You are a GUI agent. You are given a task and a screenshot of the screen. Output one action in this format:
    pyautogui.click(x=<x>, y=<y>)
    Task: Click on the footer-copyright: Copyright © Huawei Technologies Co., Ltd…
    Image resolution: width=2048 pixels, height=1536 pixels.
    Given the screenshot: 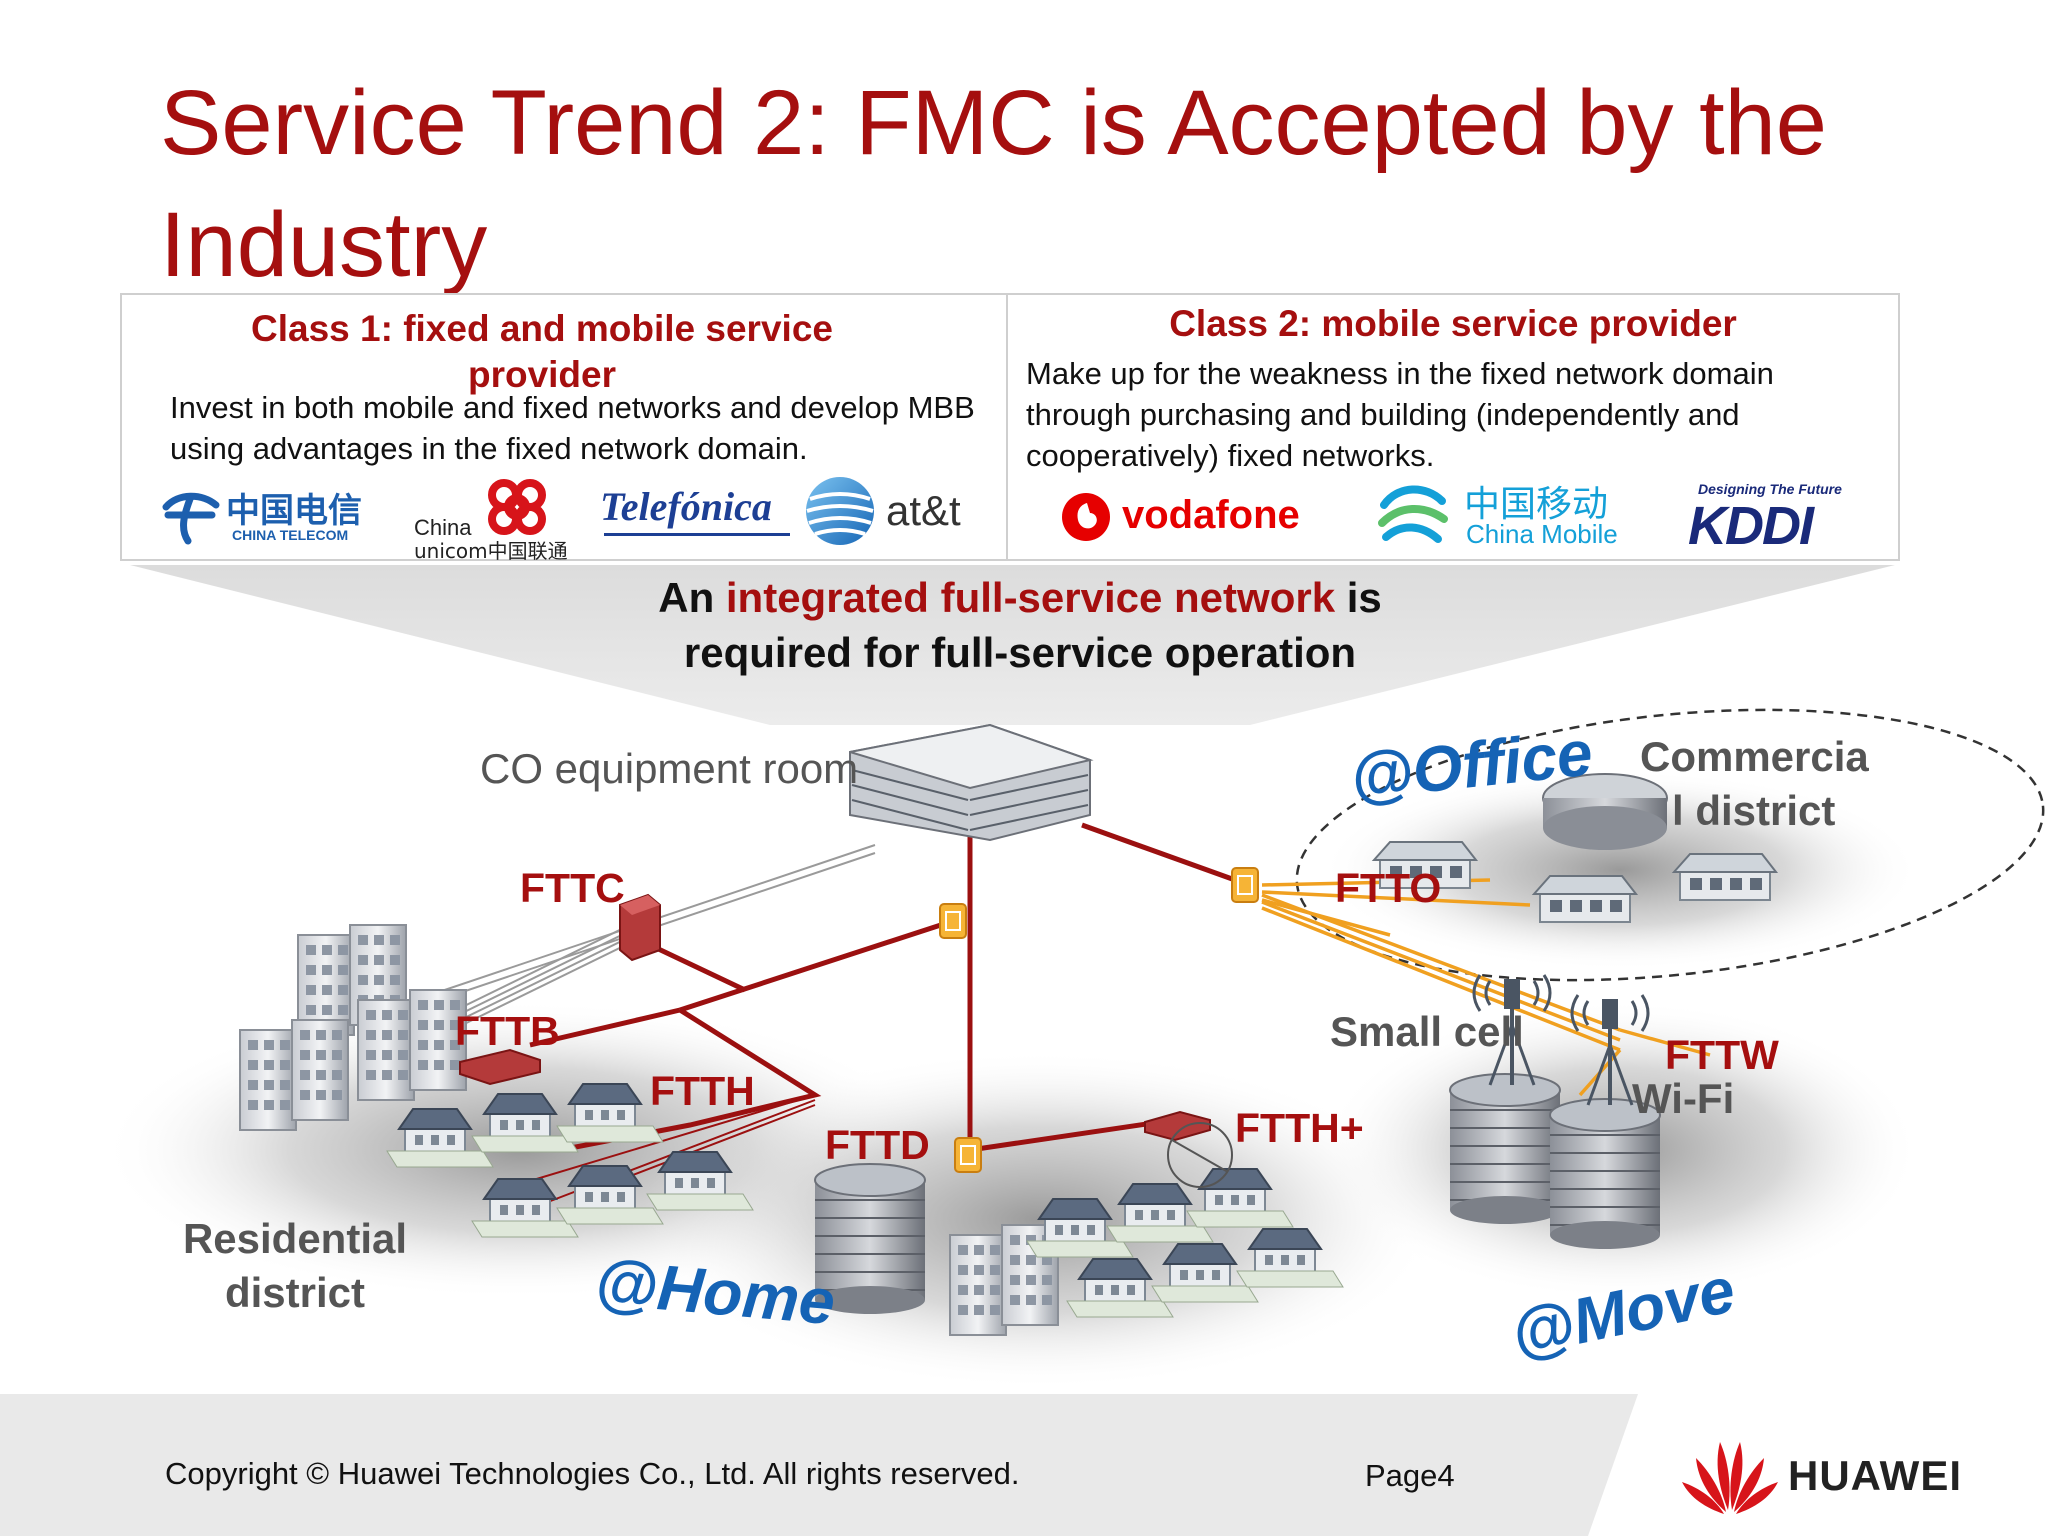 What is the action you would take?
    pyautogui.click(x=592, y=1473)
    